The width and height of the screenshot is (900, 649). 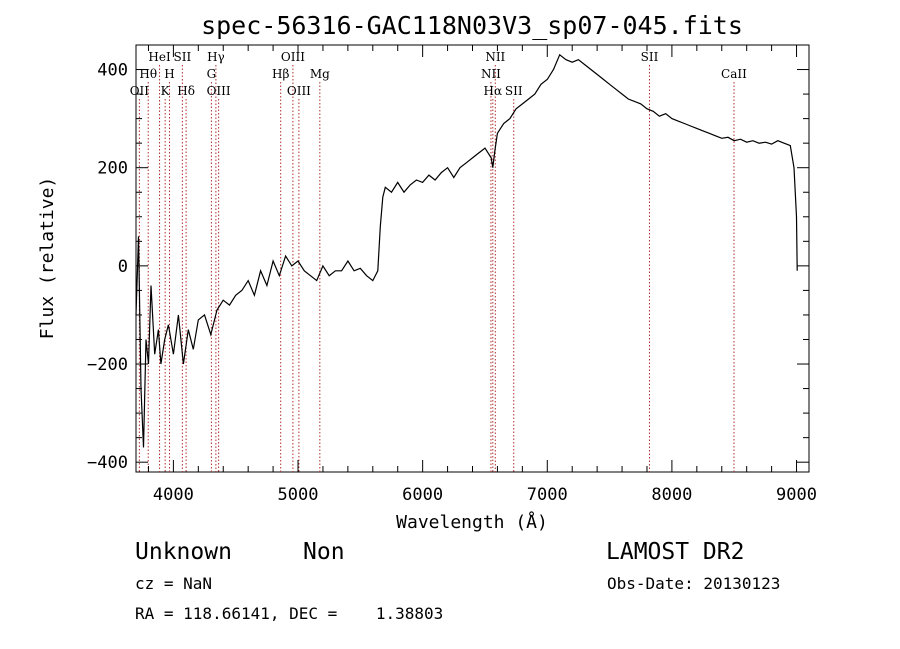 I want to click on x-tick-label: 5000, so click(x=298, y=495).